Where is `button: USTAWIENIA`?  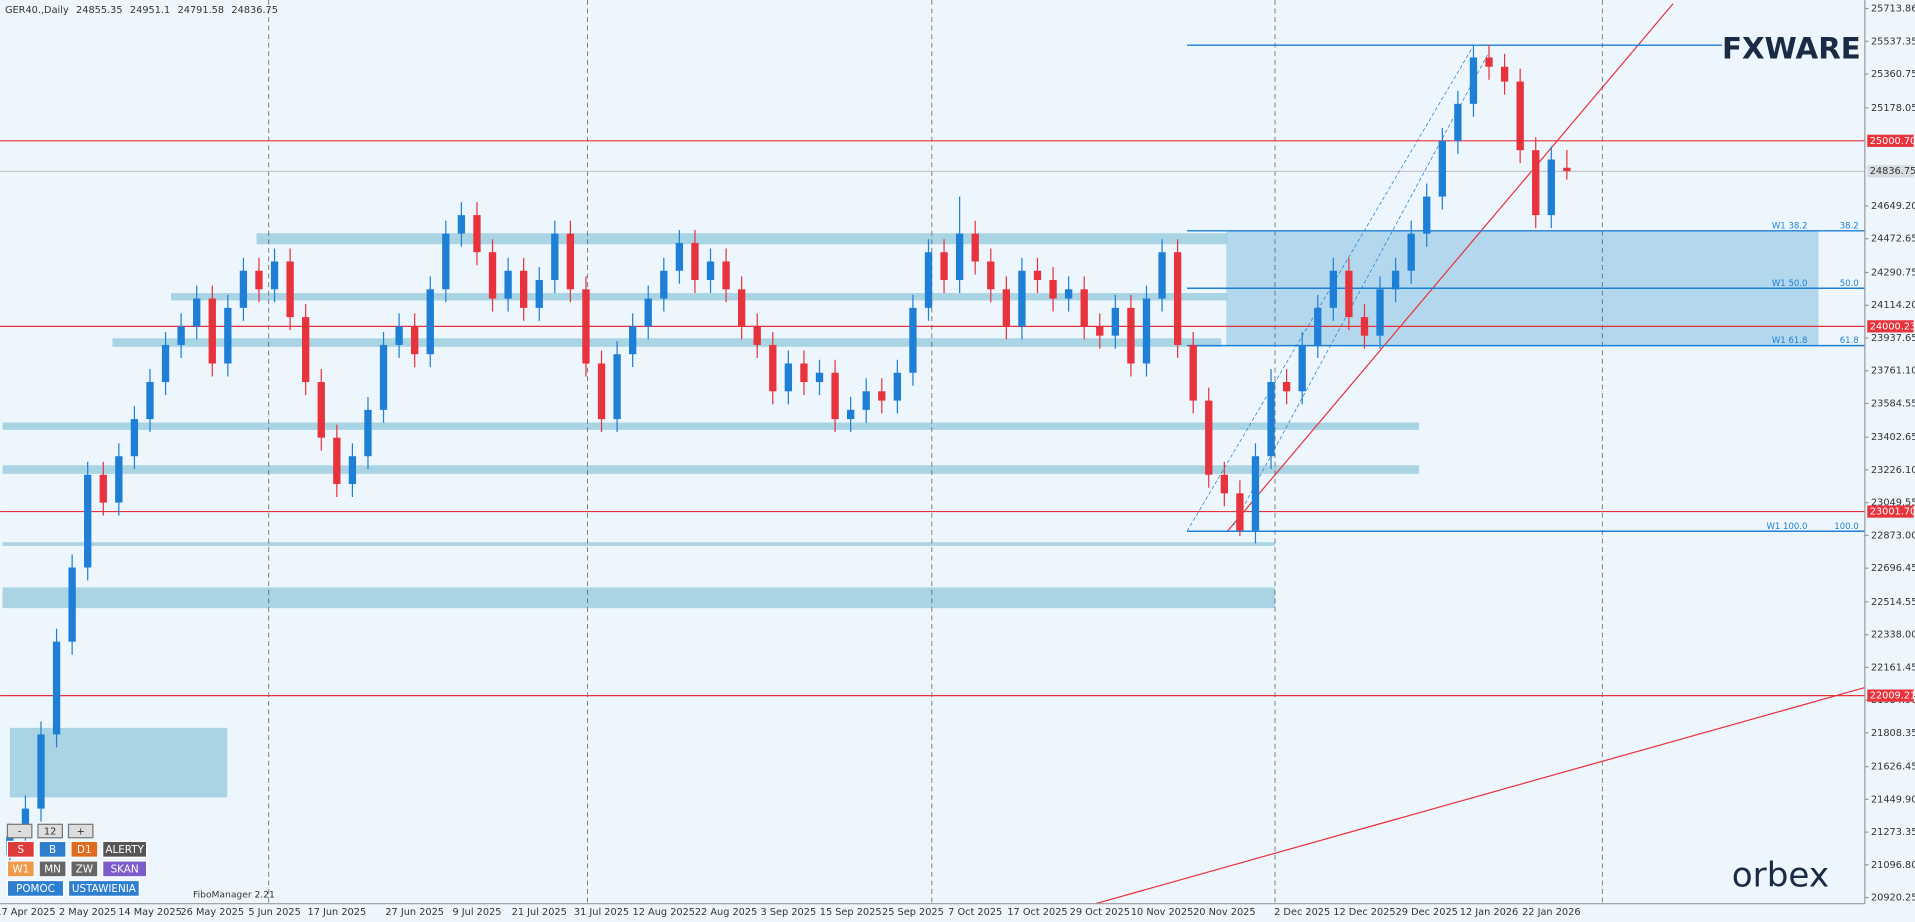 button: USTAWIENIA is located at coordinates (103, 888).